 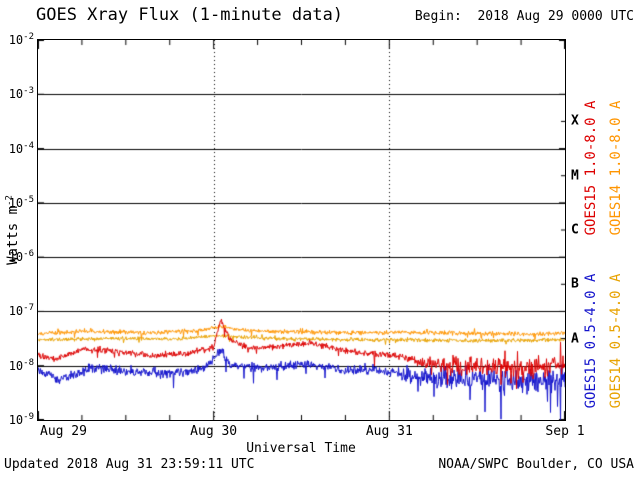 What do you see at coordinates (524, 16) in the screenshot?
I see `begin-time-label: Begin: 2018 Aug 29 0000 UTC` at bounding box center [524, 16].